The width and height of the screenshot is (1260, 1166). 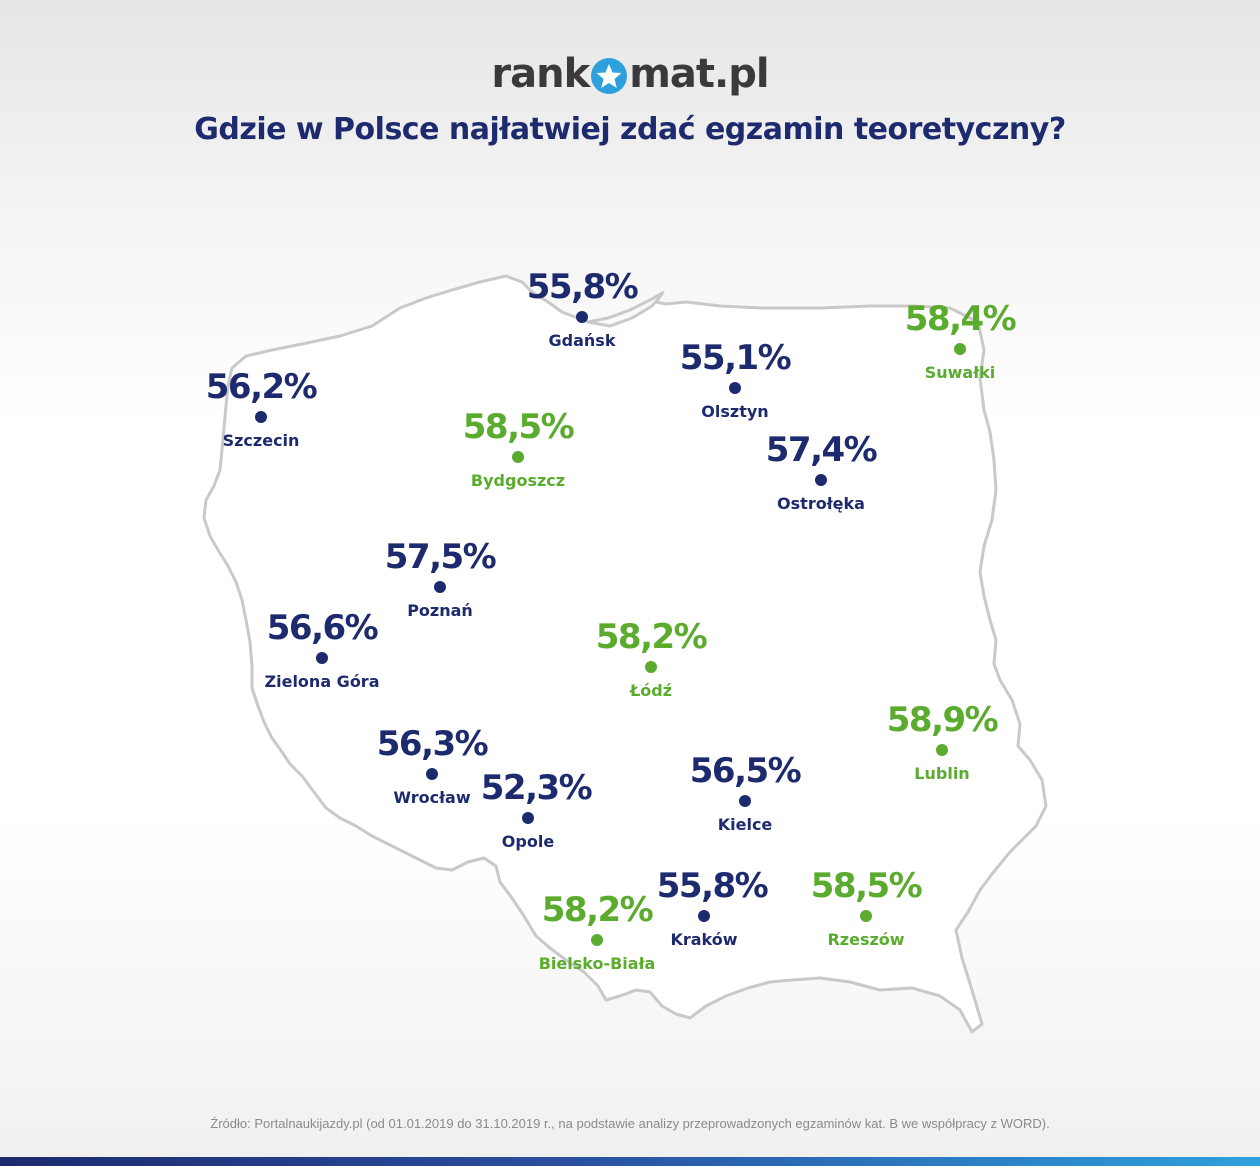 What do you see at coordinates (261, 387) in the screenshot?
I see `city-percentage: 56,2%` at bounding box center [261, 387].